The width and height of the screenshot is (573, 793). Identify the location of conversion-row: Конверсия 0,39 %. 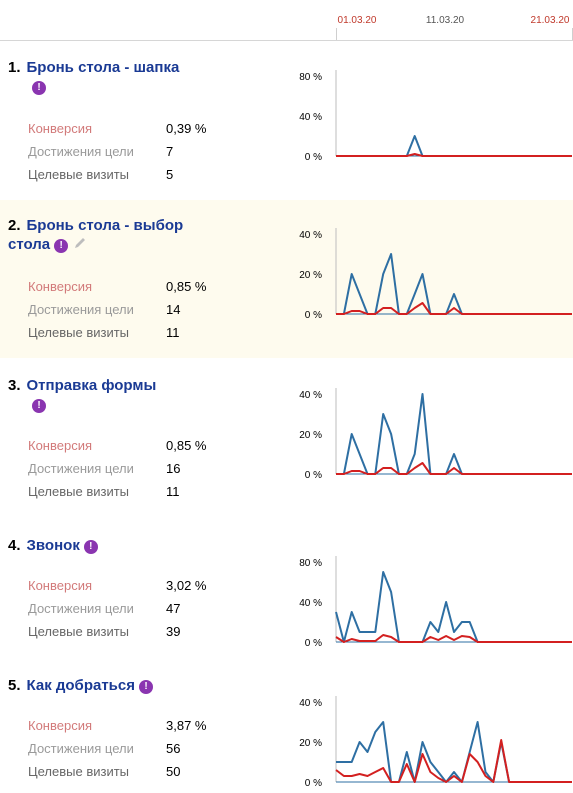
(128, 128).